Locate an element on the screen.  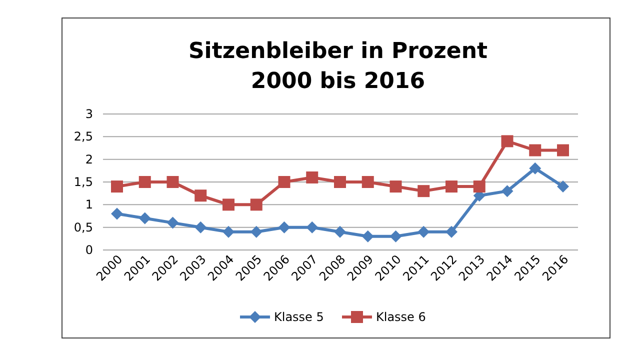
y-tick-label: 3 is located at coordinates (89, 114).